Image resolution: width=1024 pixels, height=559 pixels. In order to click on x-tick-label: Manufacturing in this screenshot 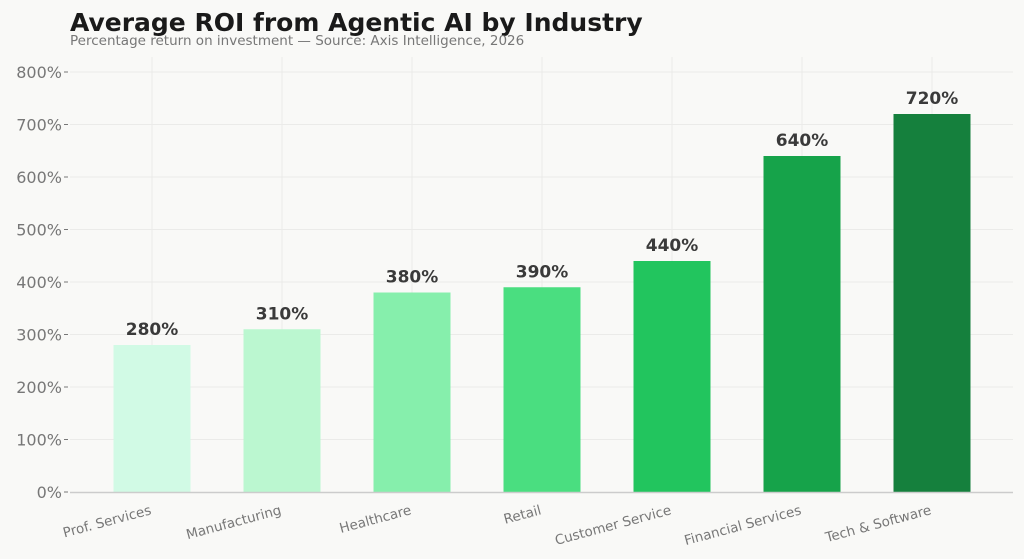, I will do `click(233, 522)`.